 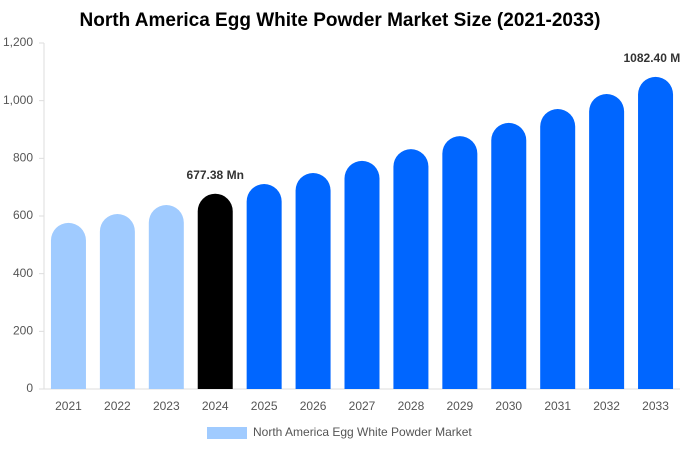 What do you see at coordinates (313, 406) in the screenshot?
I see `x-tick-label: 2026` at bounding box center [313, 406].